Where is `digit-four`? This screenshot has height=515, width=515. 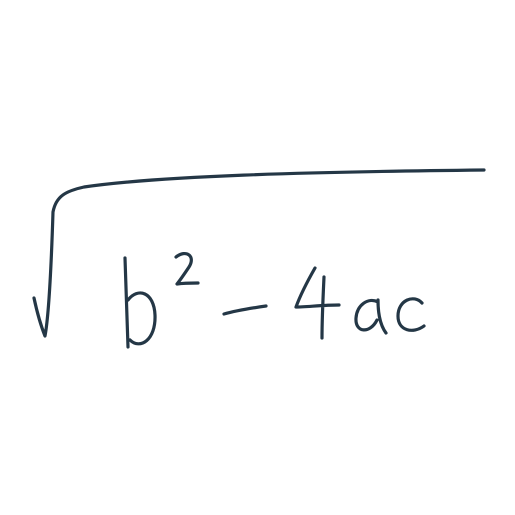
digit-four is located at coordinates (317, 303).